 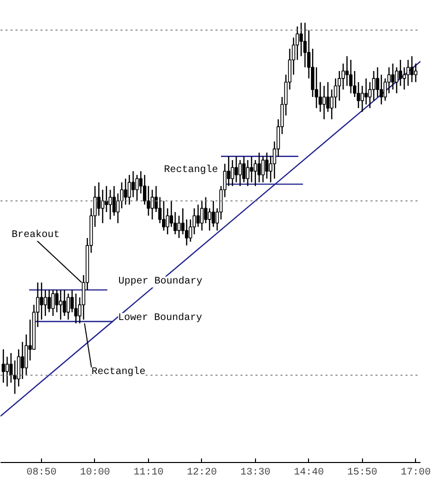 I want to click on x-tick-label: 11:10, so click(x=148, y=473).